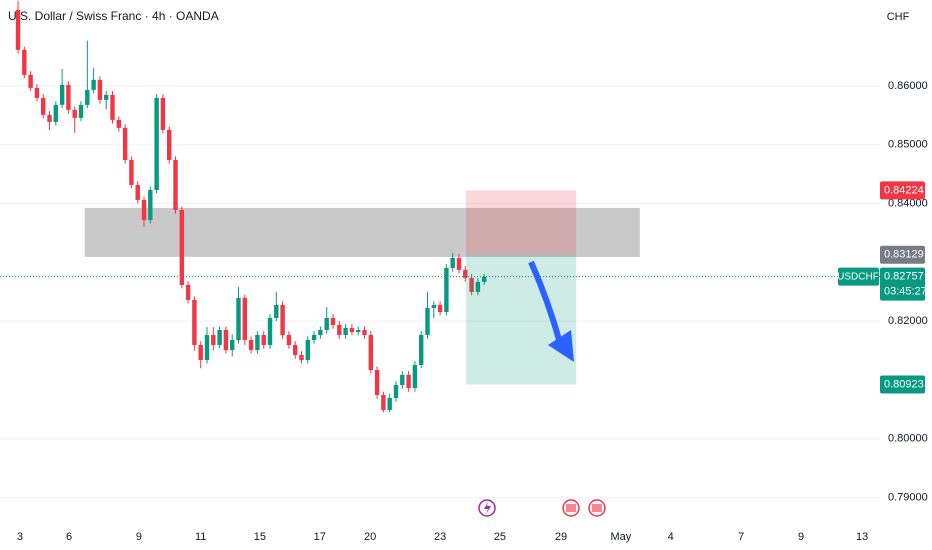 The image size is (932, 550). What do you see at coordinates (902, 190) in the screenshot?
I see `stop-tag` at bounding box center [902, 190].